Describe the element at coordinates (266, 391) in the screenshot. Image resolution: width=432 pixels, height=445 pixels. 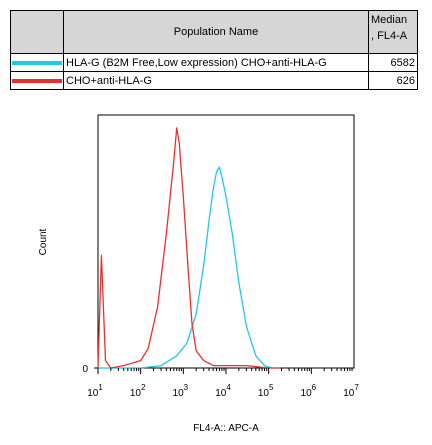
I see `x-tick-label: 10⁵` at that location.